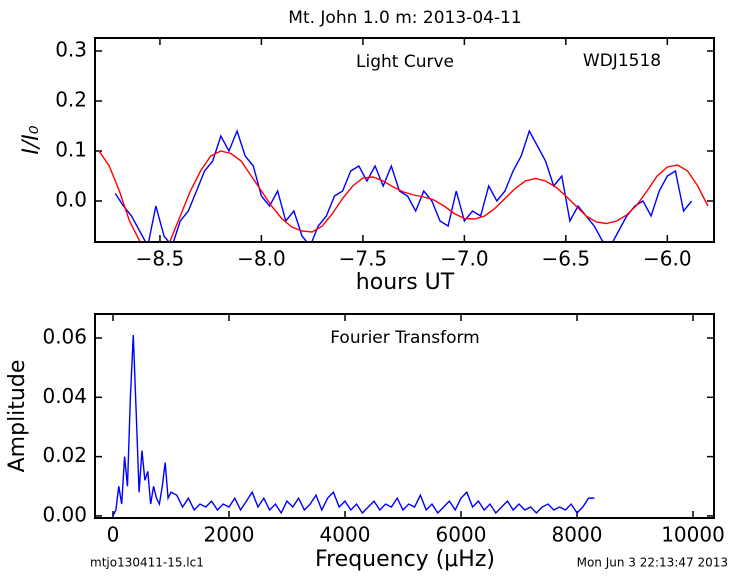 This screenshot has width=742, height=585. I want to click on y-tick-label: 0.0, so click(71, 200).